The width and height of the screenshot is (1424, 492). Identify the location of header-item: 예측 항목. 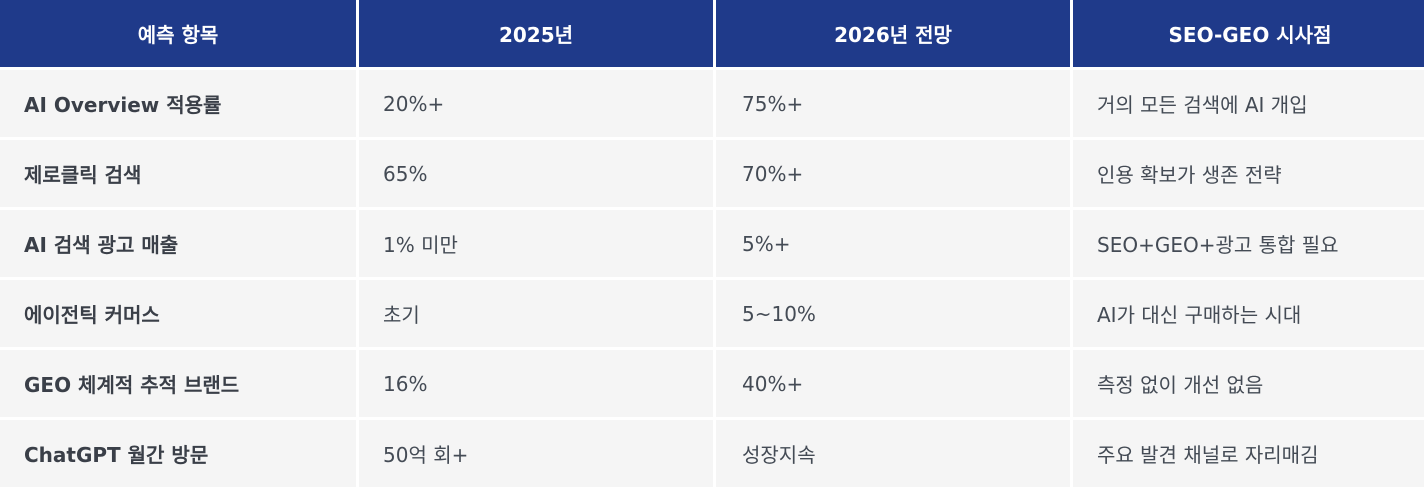
(178, 33).